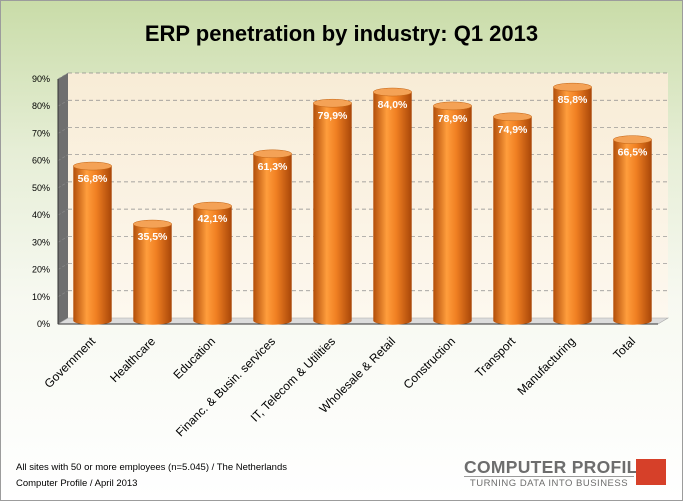 Image resolution: width=683 pixels, height=501 pixels. I want to click on side-wall, so click(63, 198).